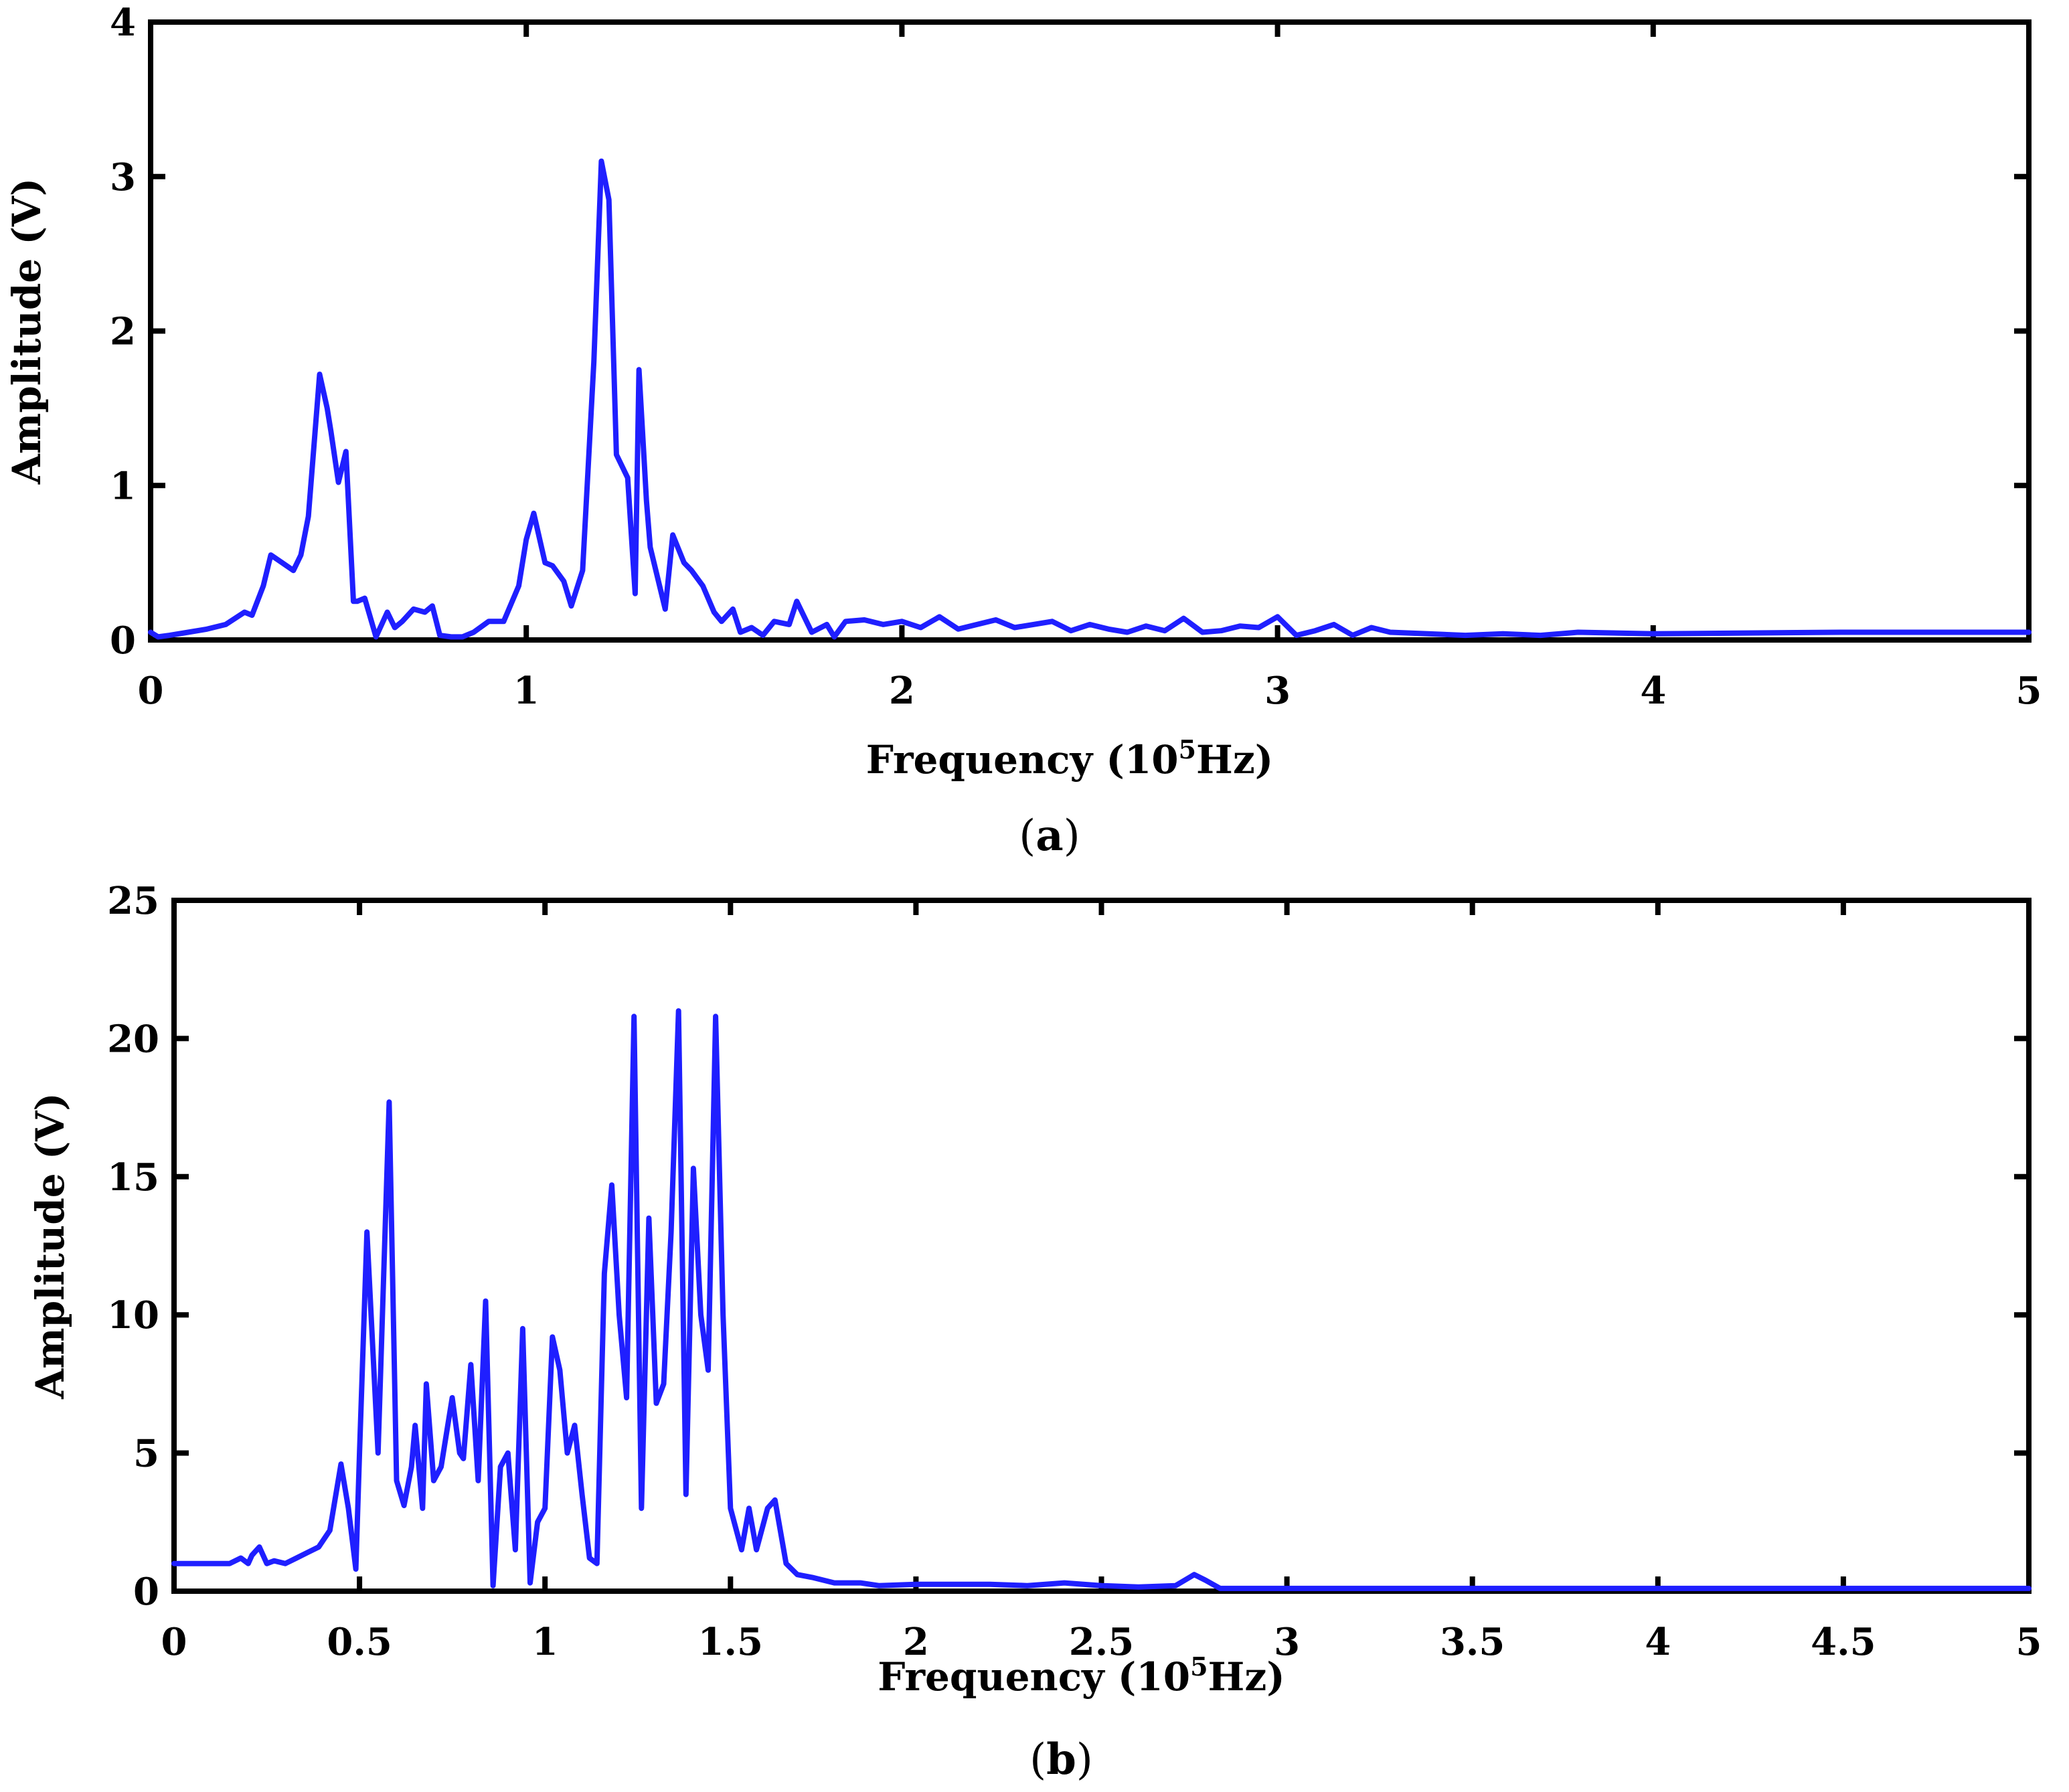 The width and height of the screenshot is (2069, 1792). Describe the element at coordinates (916, 1642) in the screenshot. I see `x-tick-label-b-4: 2` at that location.